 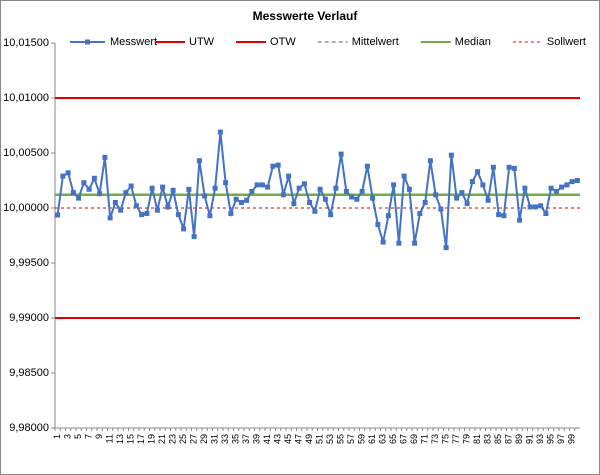 What do you see at coordinates (330, 439) in the screenshot?
I see `x-tick-label: 53` at bounding box center [330, 439].